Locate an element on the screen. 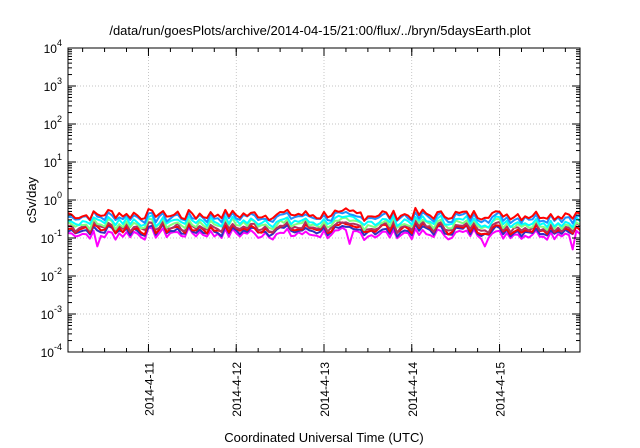  x-tick-label: 2014-4-15 is located at coordinates (501, 389).